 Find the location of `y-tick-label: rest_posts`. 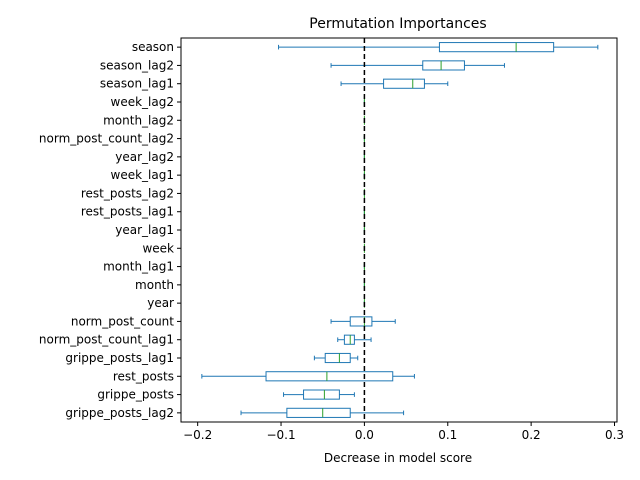

y-tick-label: rest_posts is located at coordinates (143, 376).